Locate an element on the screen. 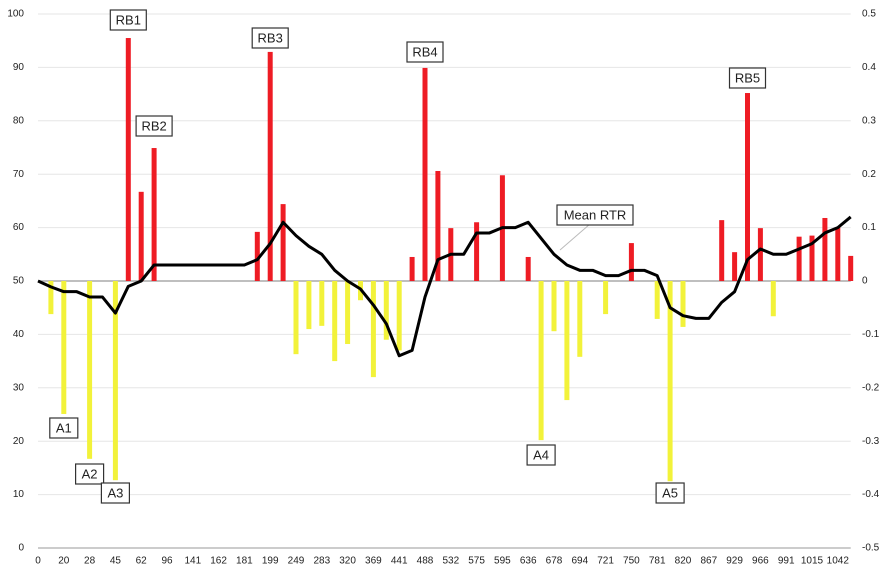  x-tick-label: 141 is located at coordinates (192, 561).